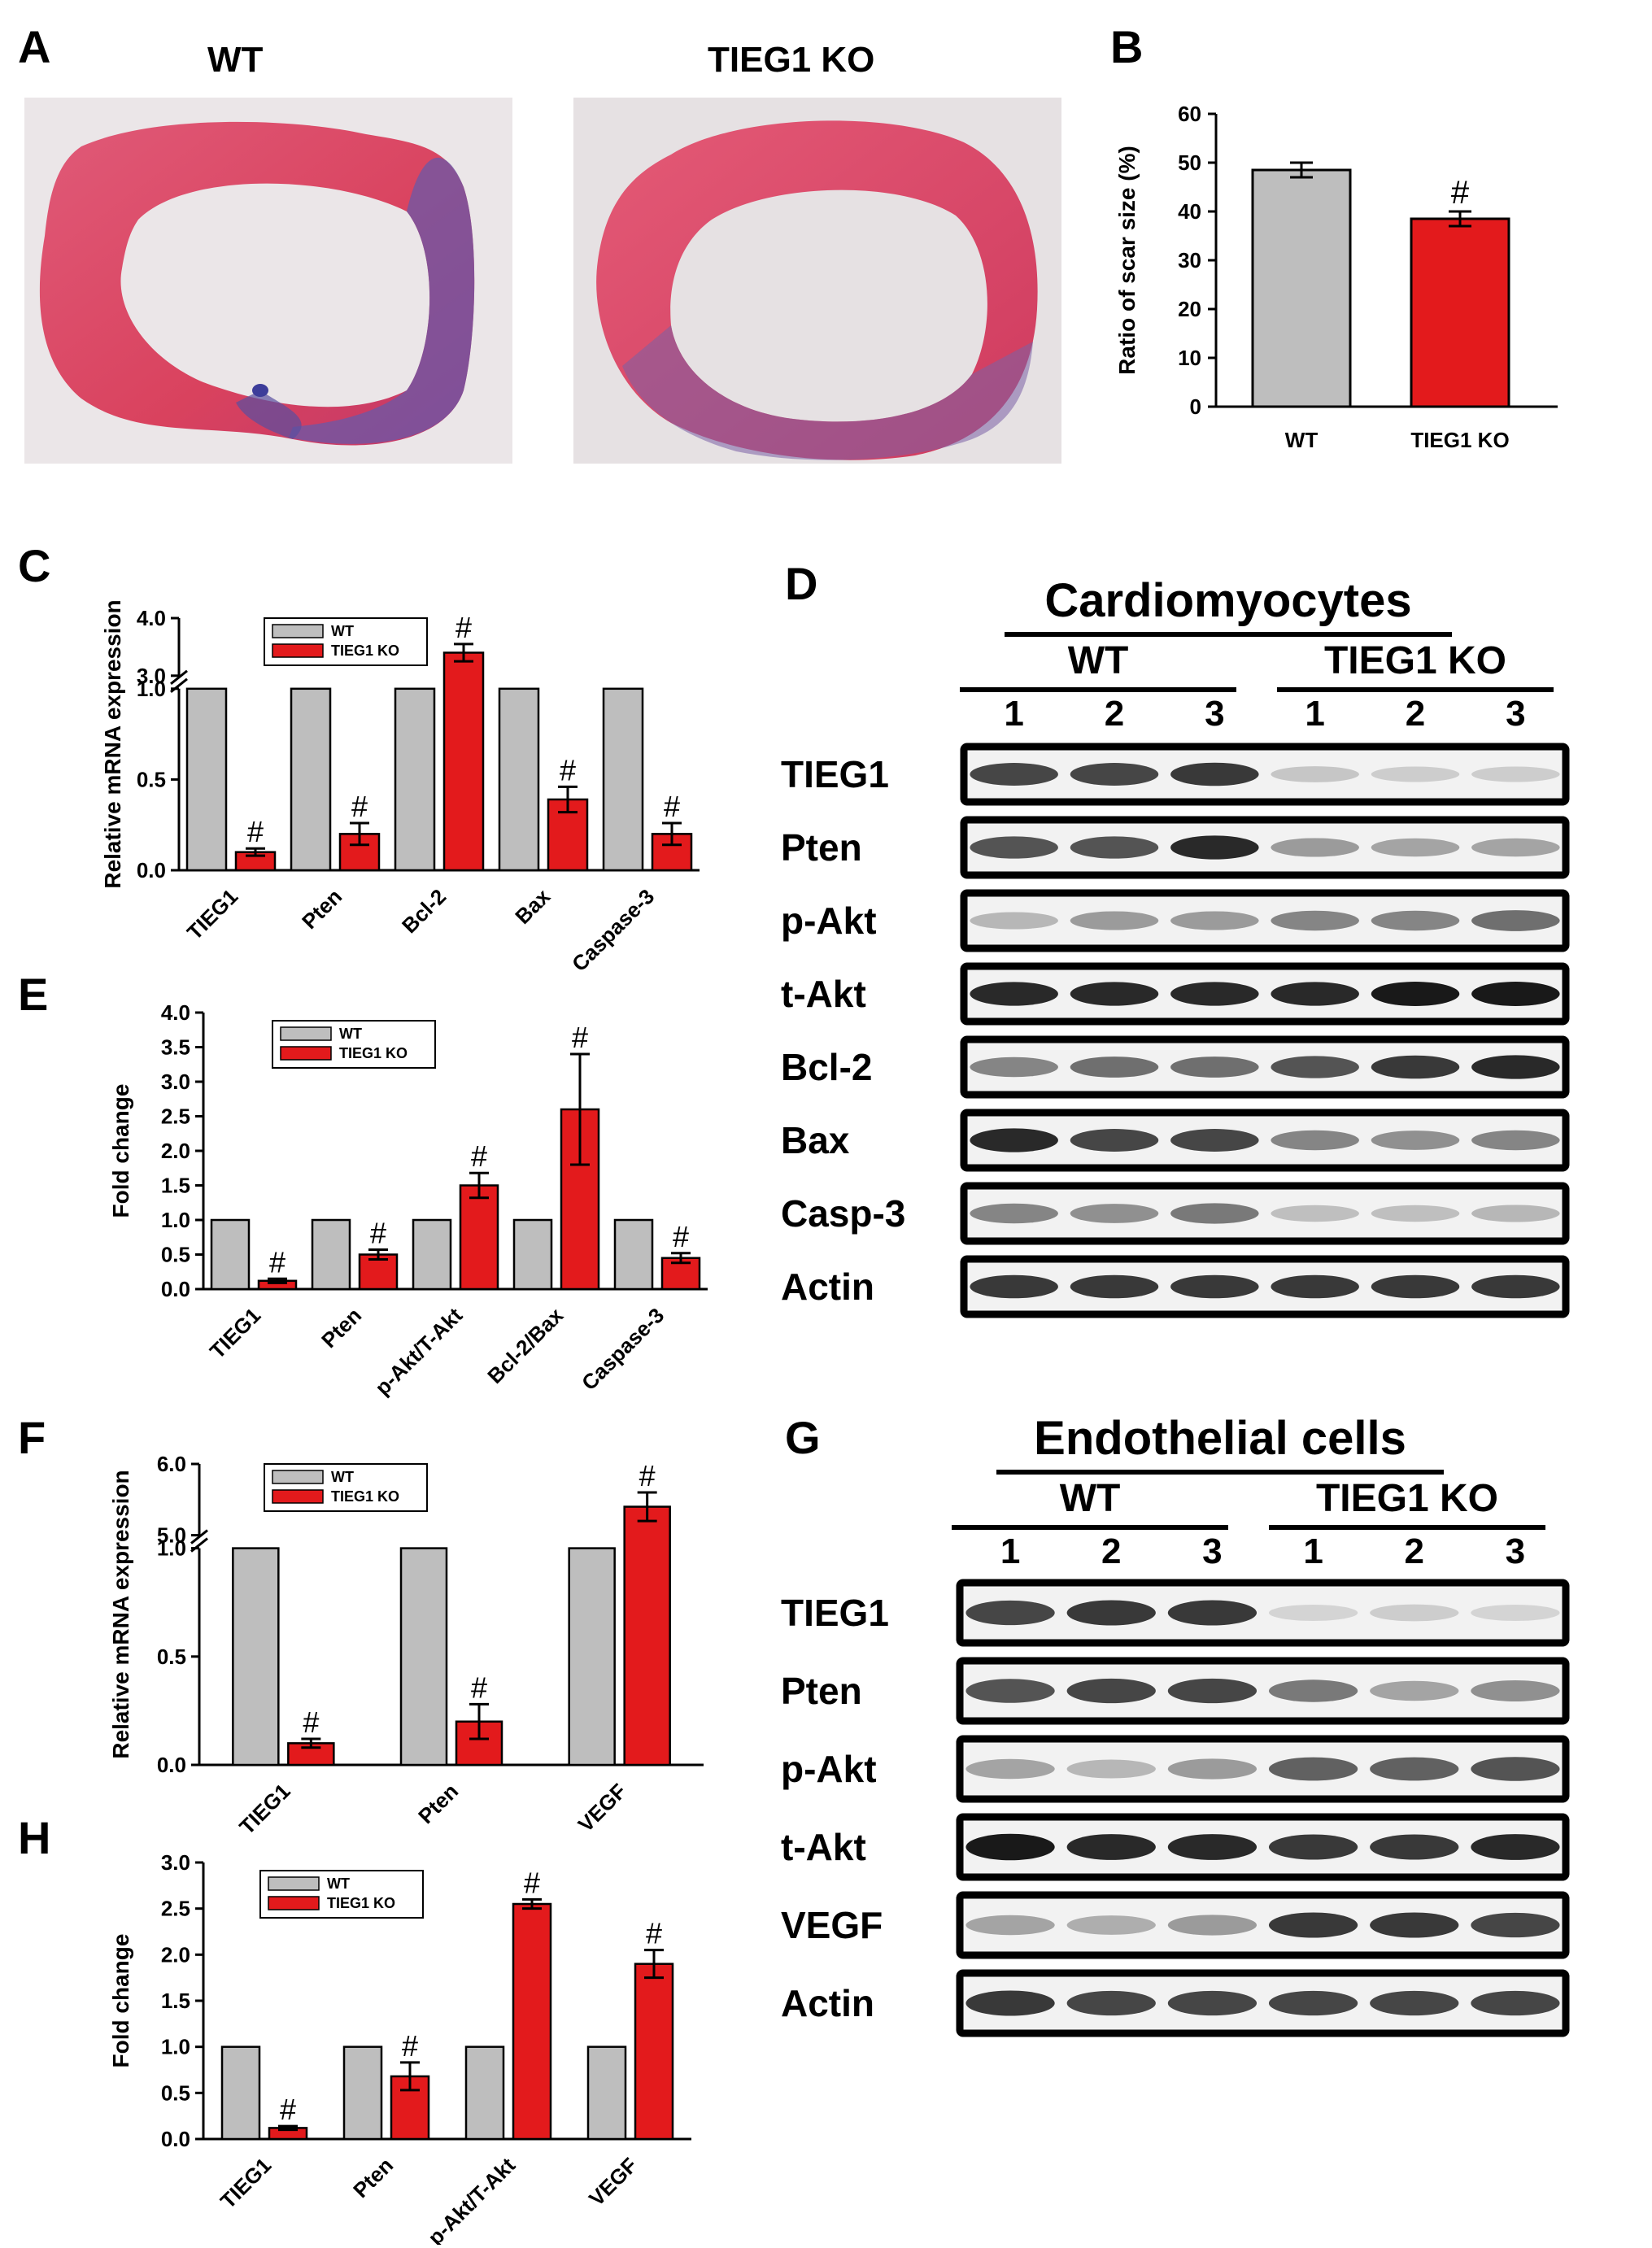  I want to click on histology-wt-image, so click(268, 281).